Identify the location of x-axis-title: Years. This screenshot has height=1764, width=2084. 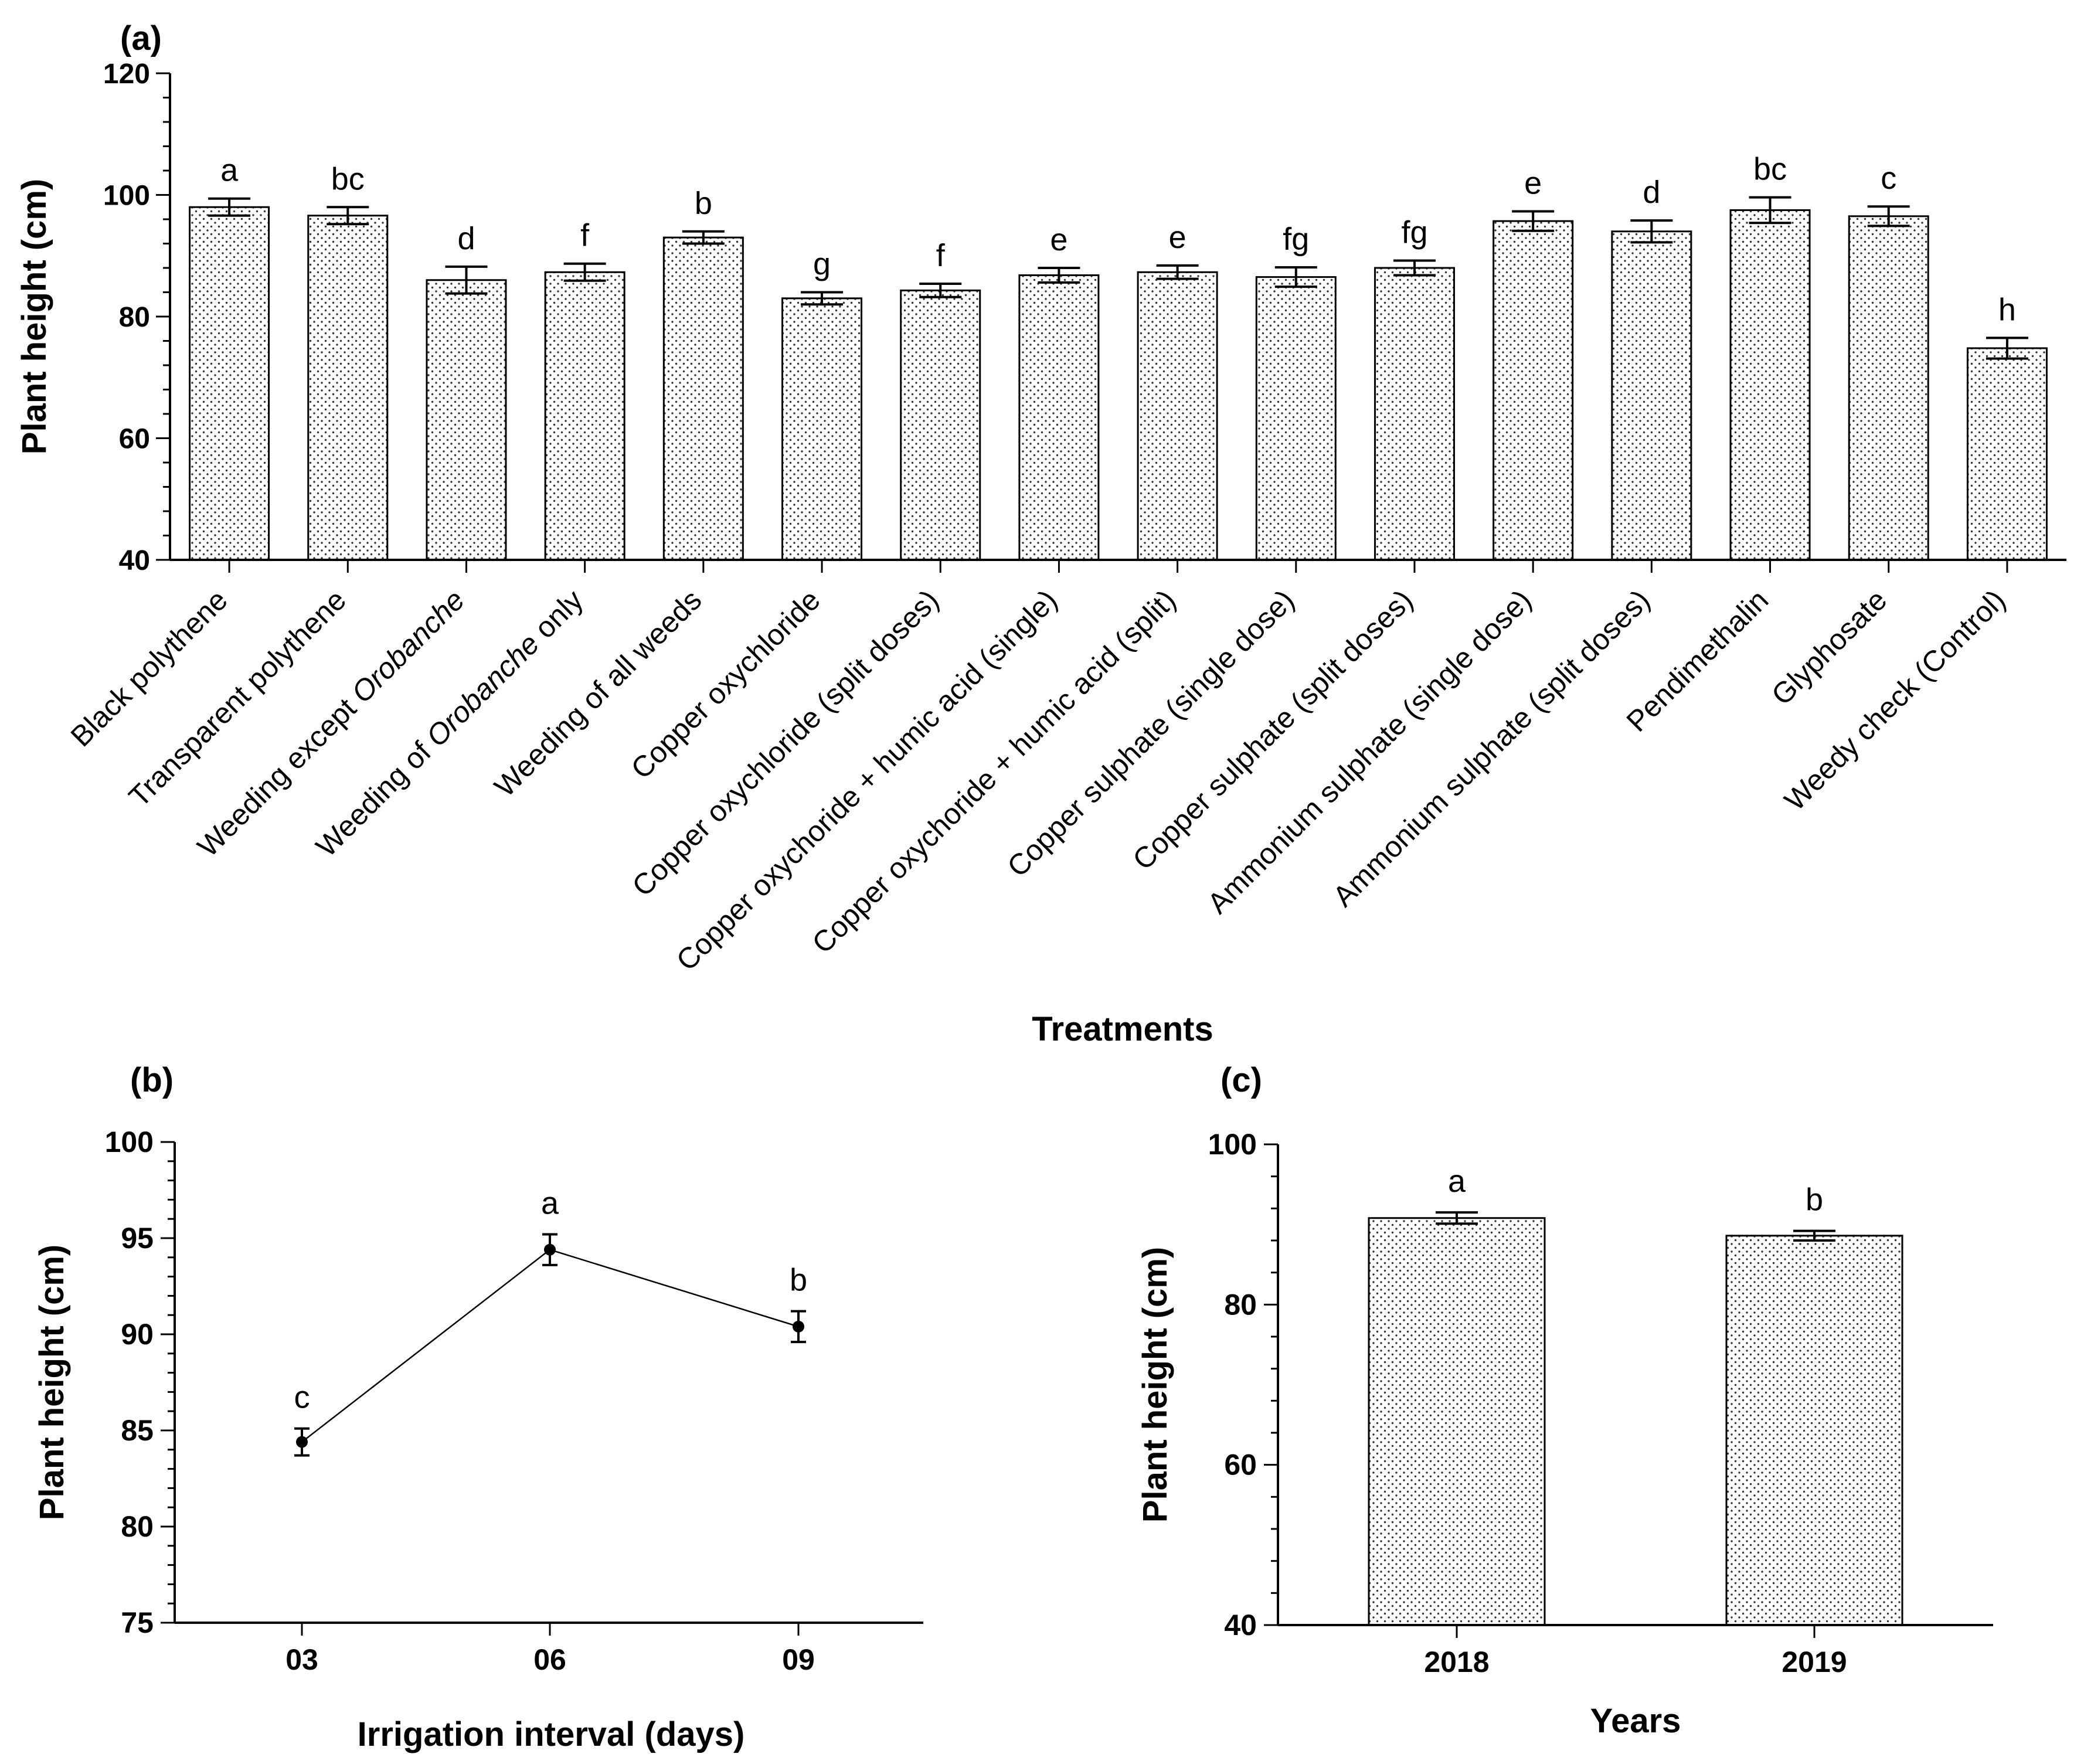
(1635, 1721).